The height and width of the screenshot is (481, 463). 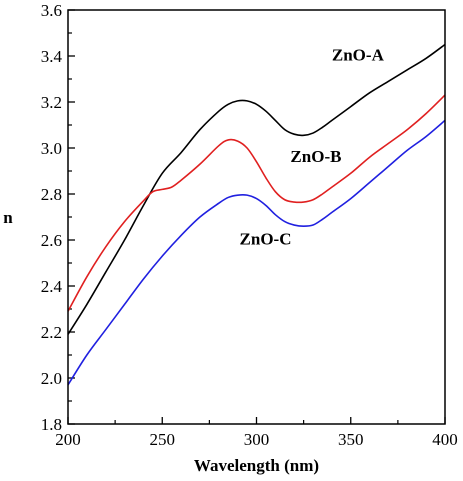 What do you see at coordinates (256, 465) in the screenshot?
I see `x-axis-title: Wavelength (nm)` at bounding box center [256, 465].